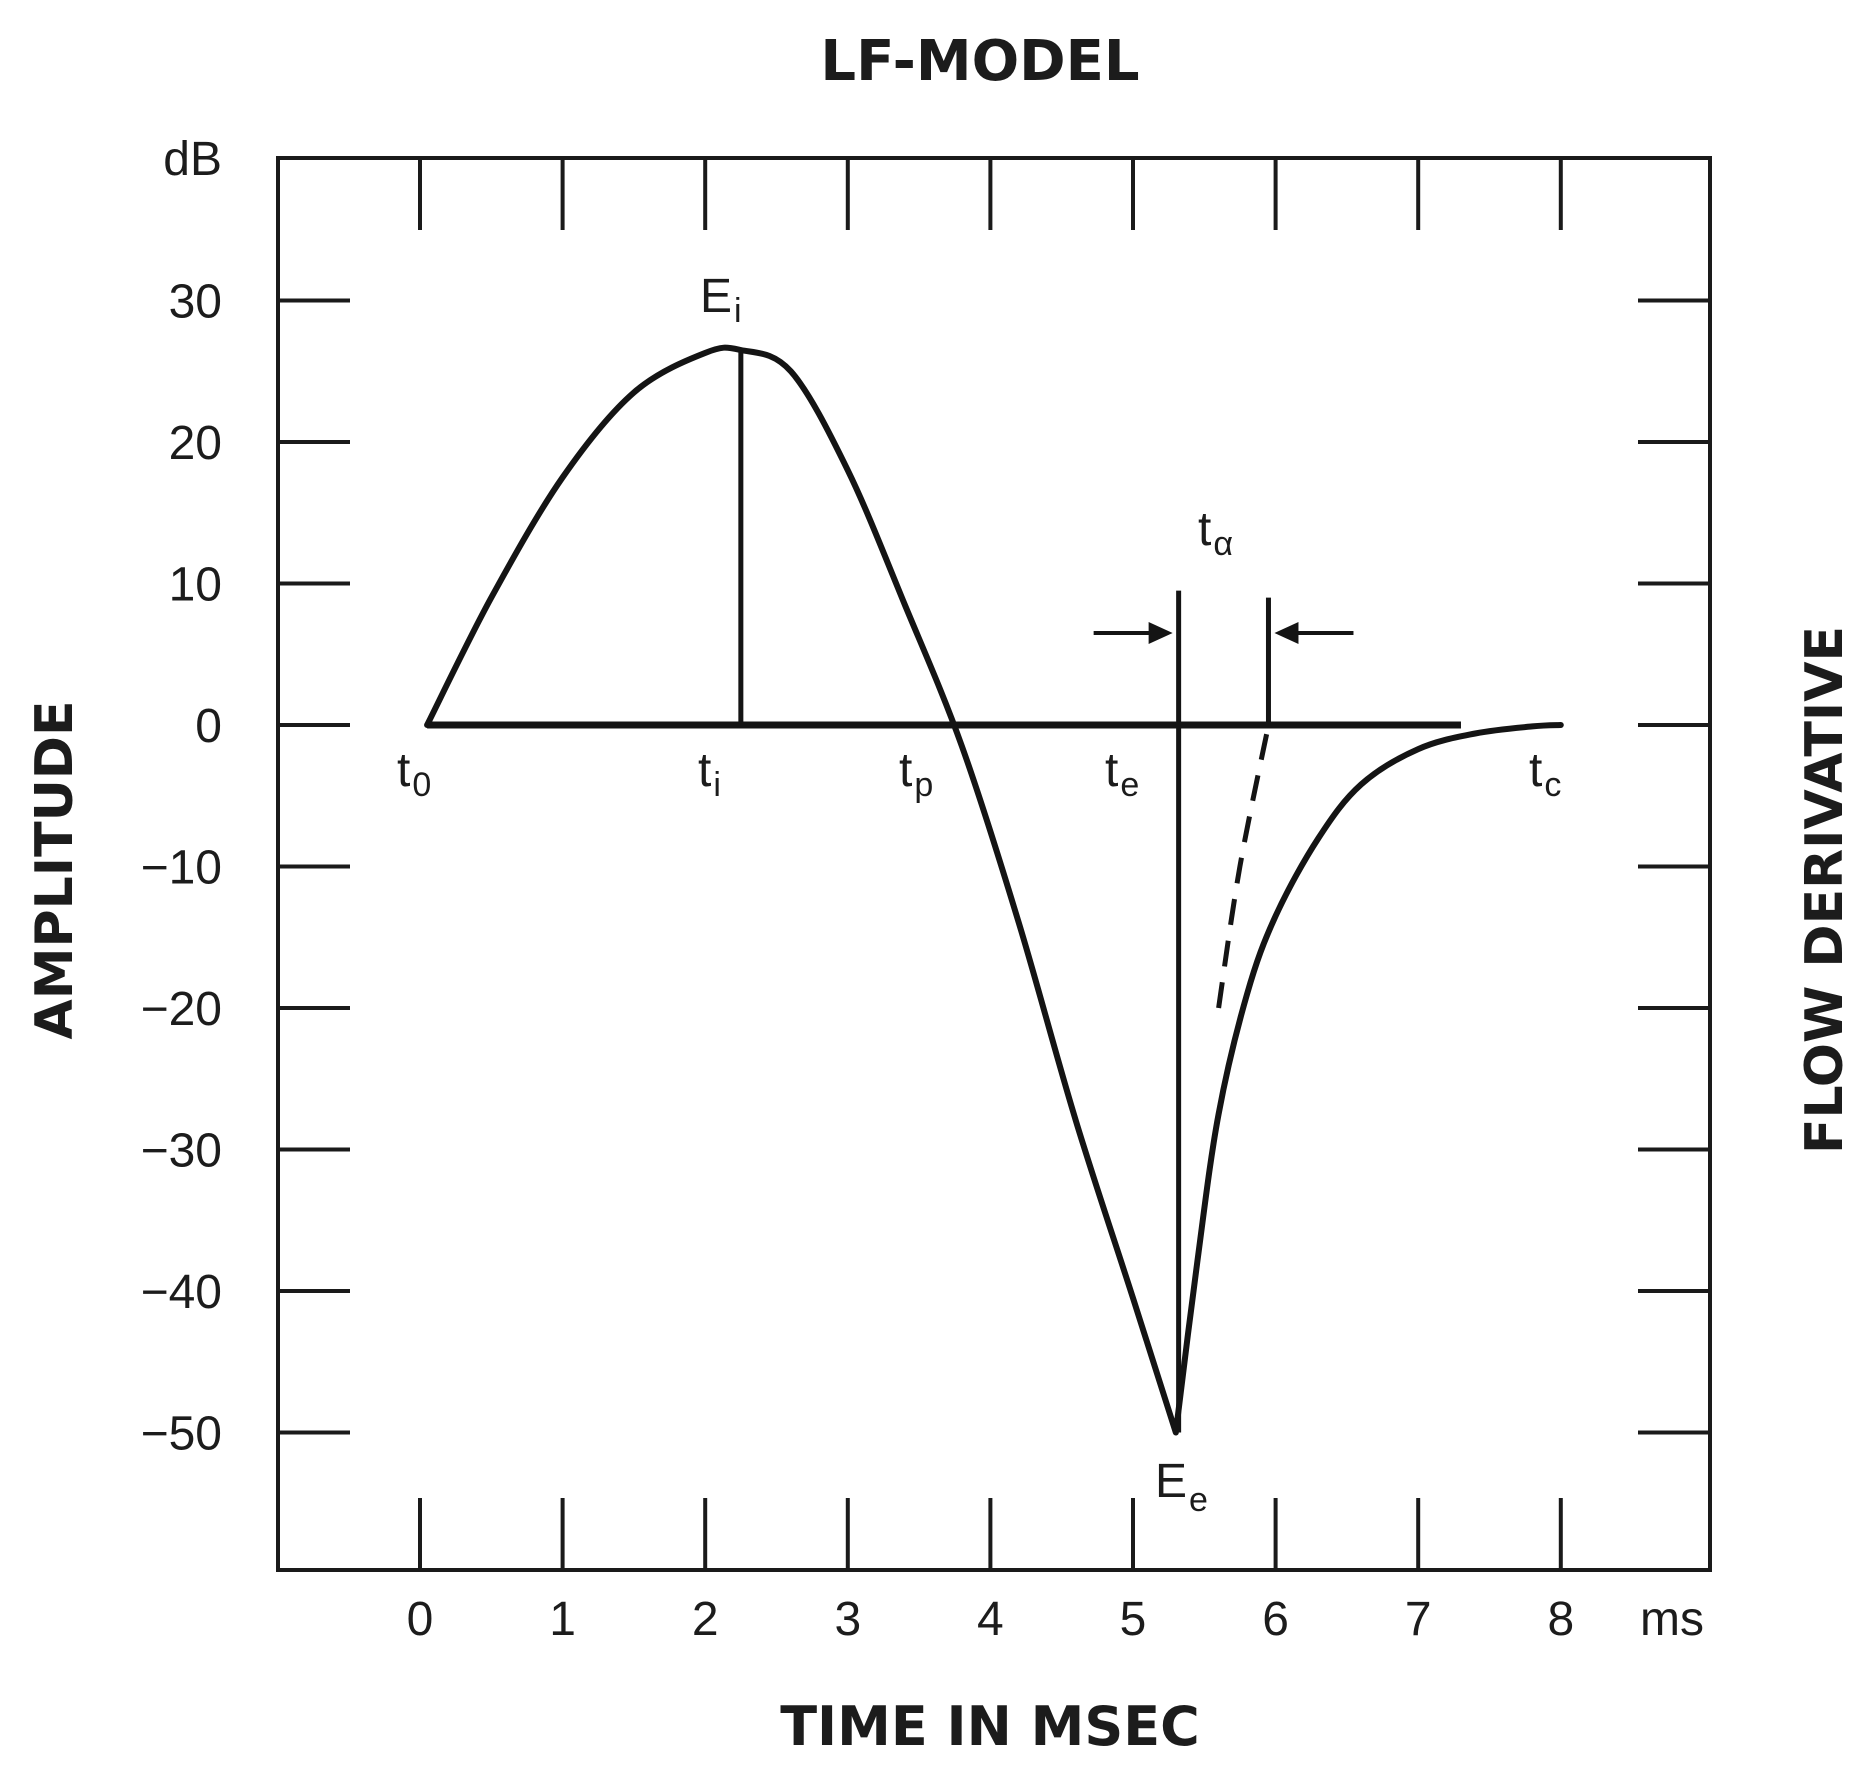  I want to click on x-tick-label: 1, so click(562, 1619).